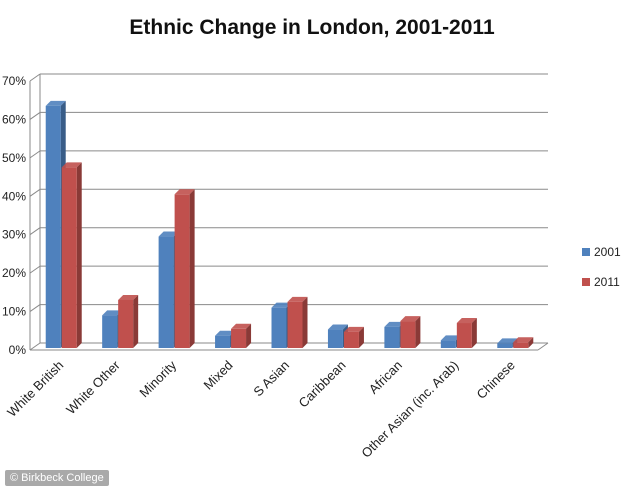 The height and width of the screenshot is (488, 634). What do you see at coordinates (322, 384) in the screenshot?
I see `x-tick-label: Caribbean` at bounding box center [322, 384].